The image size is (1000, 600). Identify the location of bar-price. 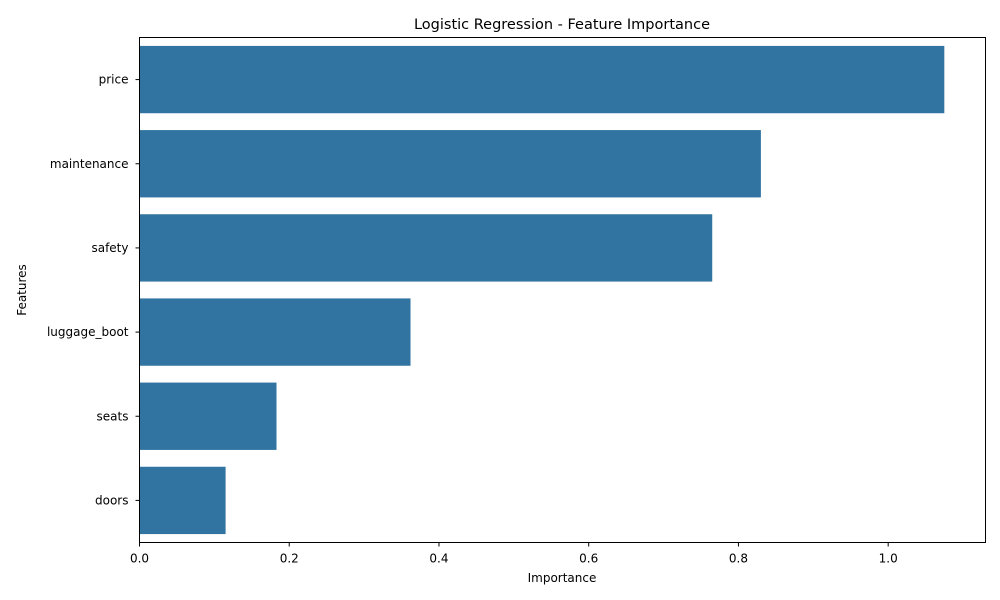
(542, 79).